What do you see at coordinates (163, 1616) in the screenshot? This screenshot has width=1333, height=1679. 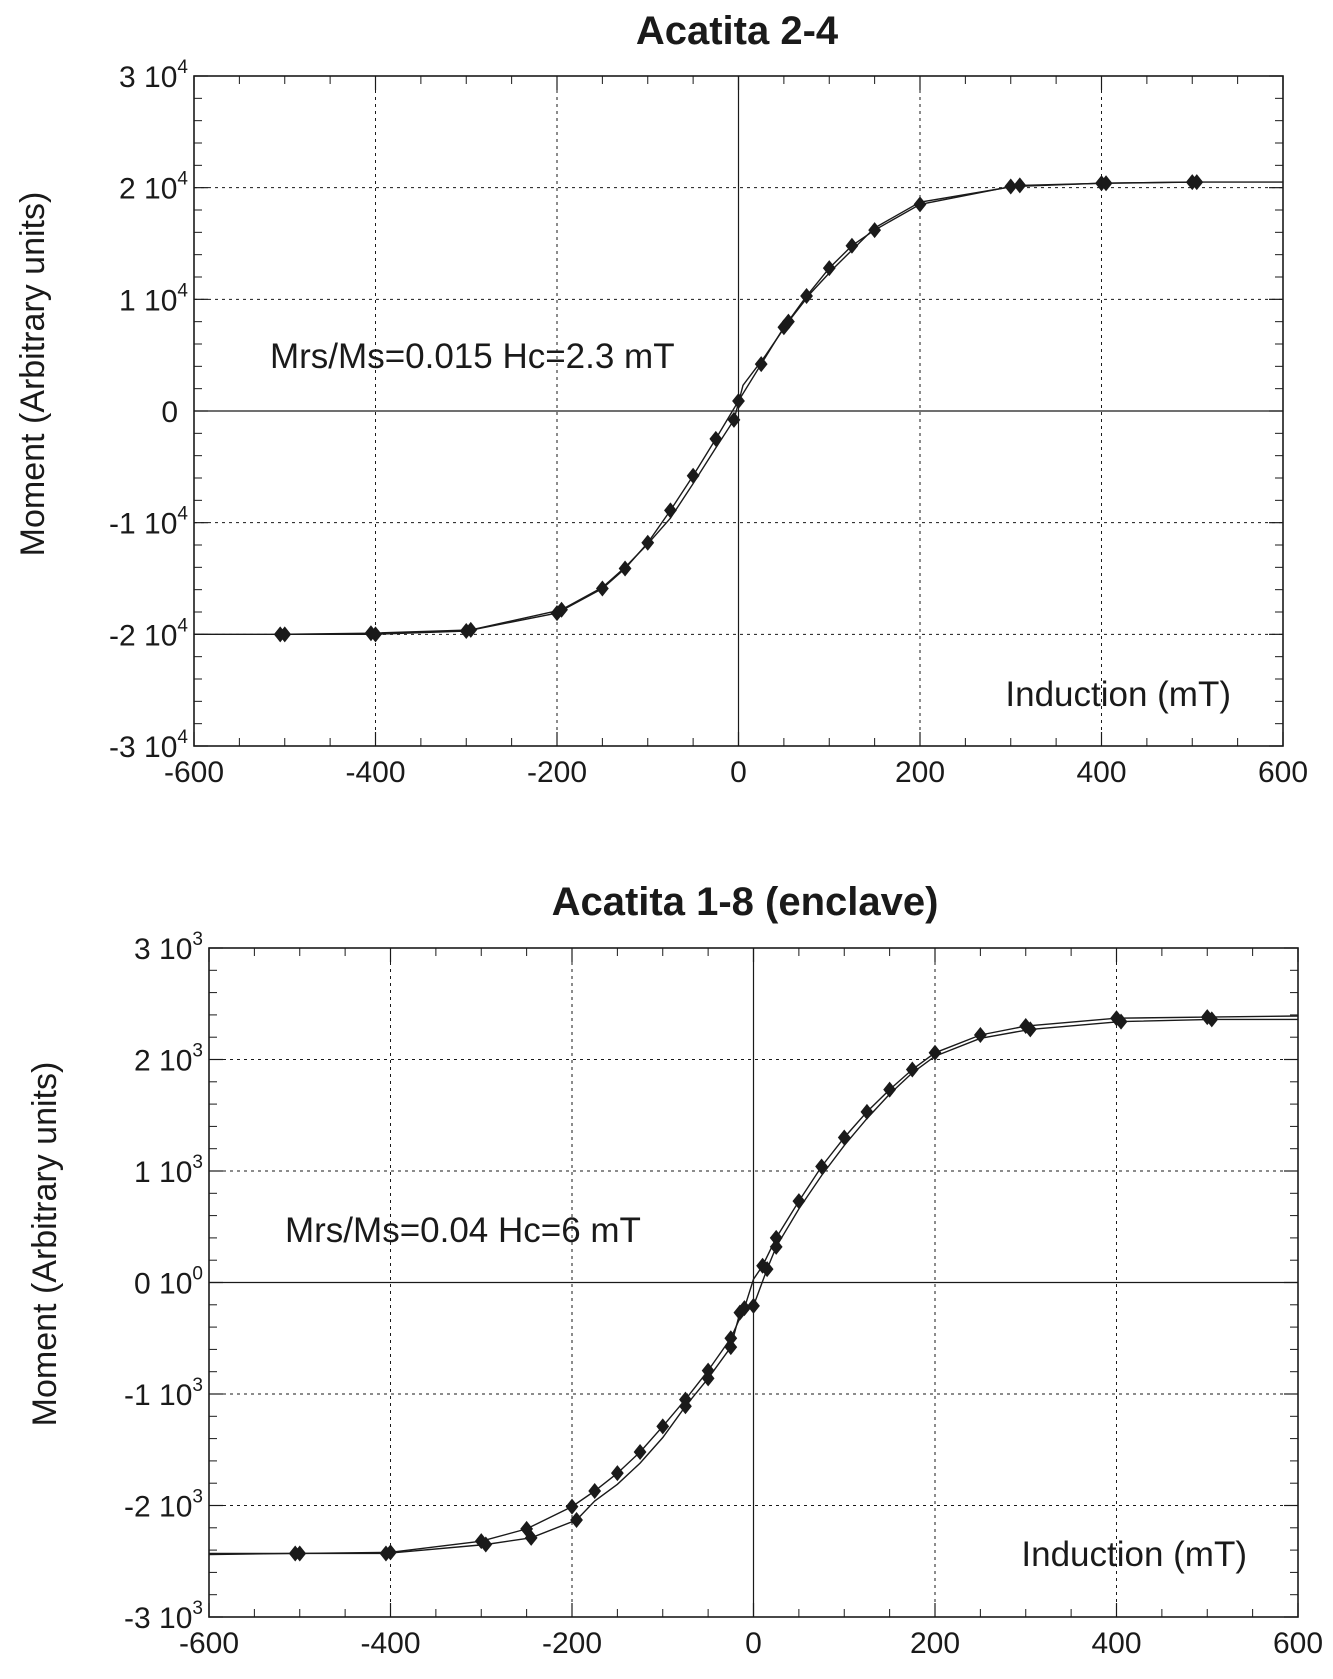 I see `y-tick-label: -3 103` at bounding box center [163, 1616].